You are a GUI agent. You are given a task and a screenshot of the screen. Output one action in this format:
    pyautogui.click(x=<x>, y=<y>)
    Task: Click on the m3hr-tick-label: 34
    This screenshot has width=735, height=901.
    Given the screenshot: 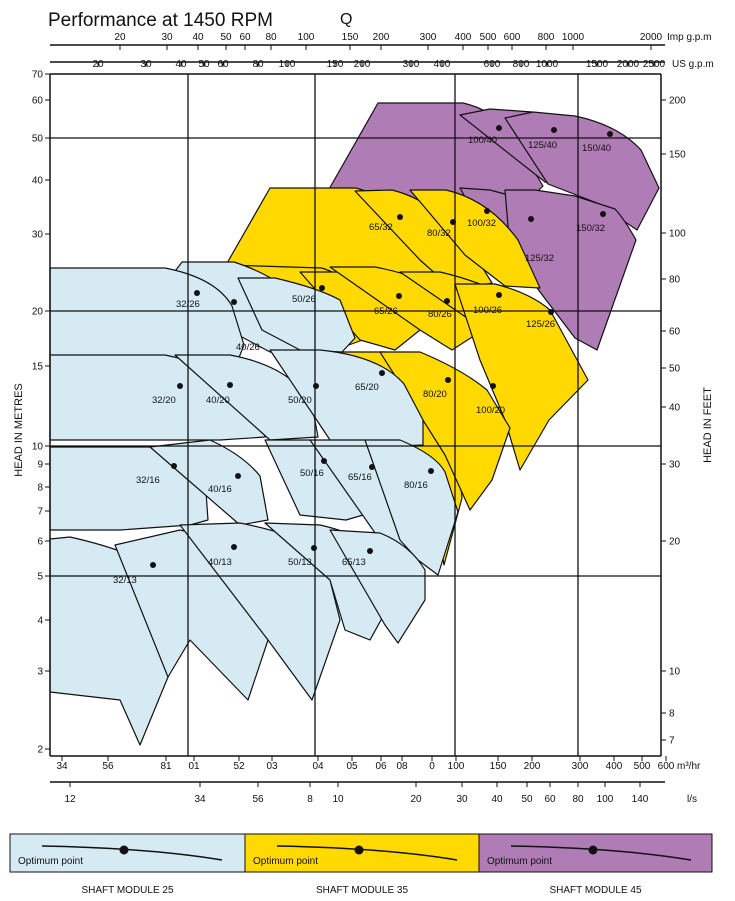 What is the action you would take?
    pyautogui.click(x=62, y=766)
    